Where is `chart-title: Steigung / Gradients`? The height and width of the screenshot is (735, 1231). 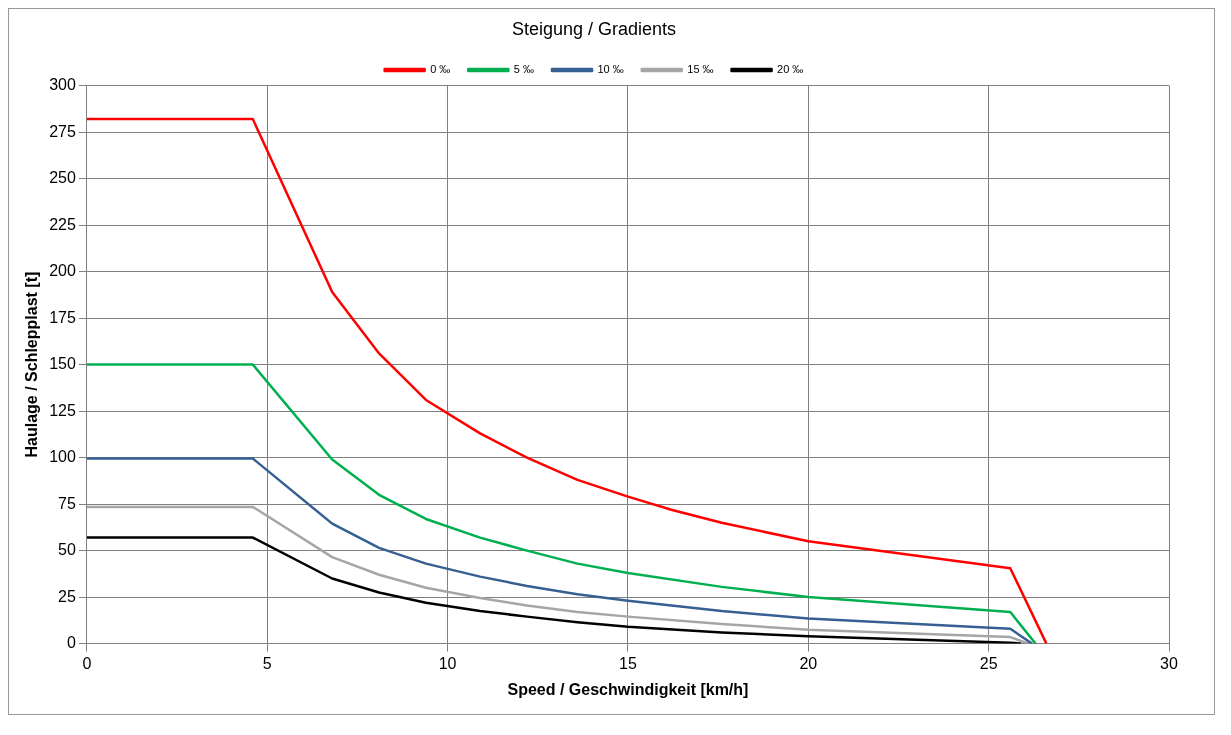
chart-title: Steigung / Gradients is located at coordinates (594, 28).